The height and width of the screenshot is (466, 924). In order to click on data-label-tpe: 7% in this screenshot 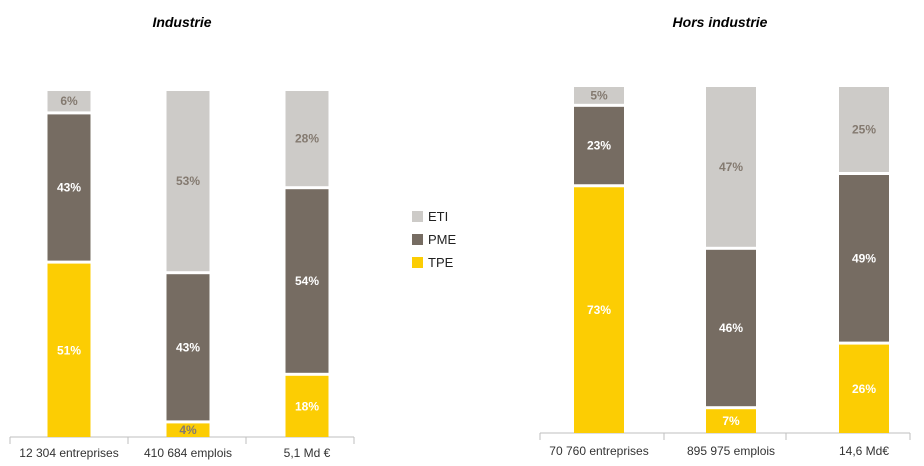, I will do `click(731, 421)`.